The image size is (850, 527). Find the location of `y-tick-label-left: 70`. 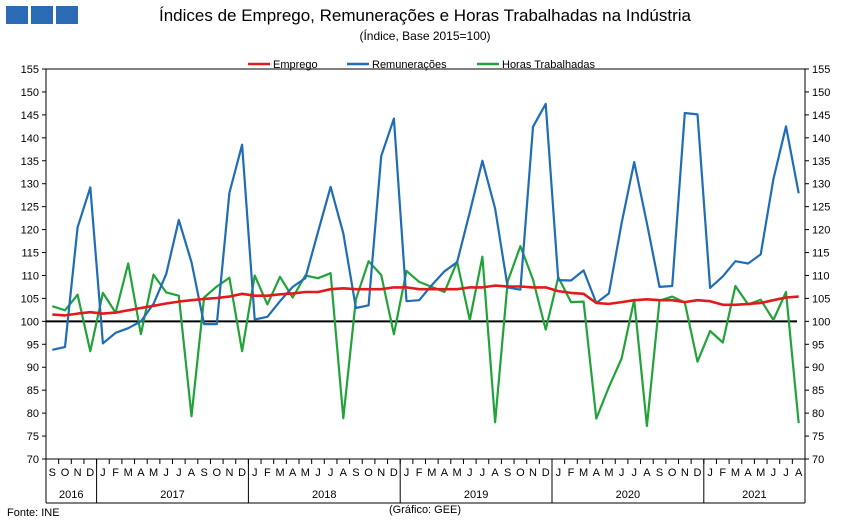

y-tick-label-left: 70 is located at coordinates (33, 460).